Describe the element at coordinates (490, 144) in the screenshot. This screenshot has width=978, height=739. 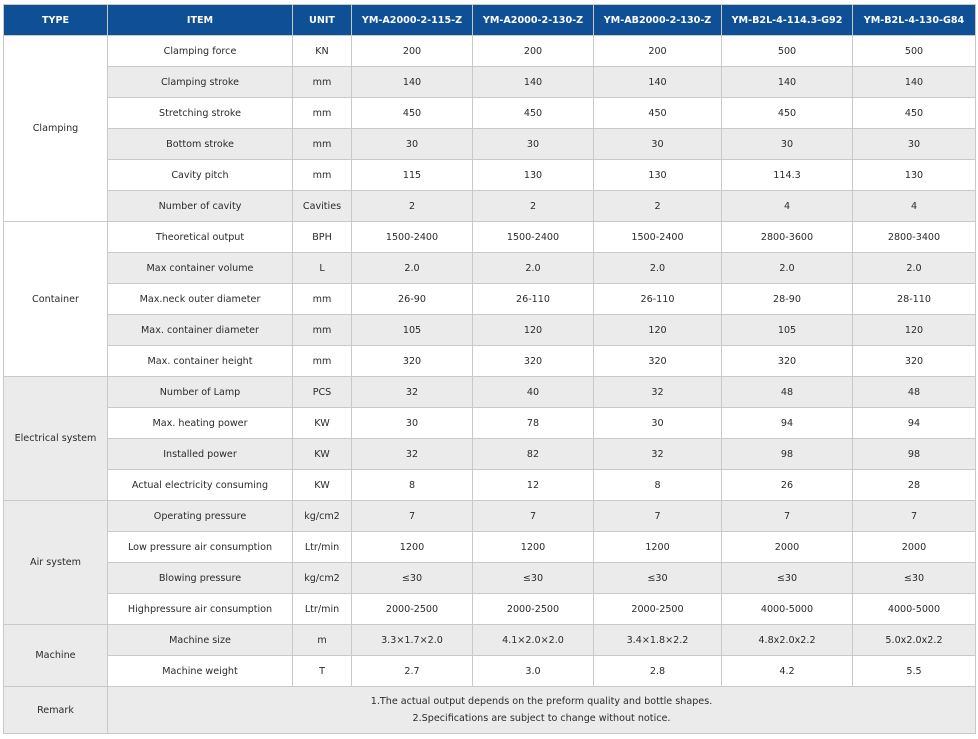
I see `table-row: Bottom stroke mm 30 30 30 30 30` at that location.